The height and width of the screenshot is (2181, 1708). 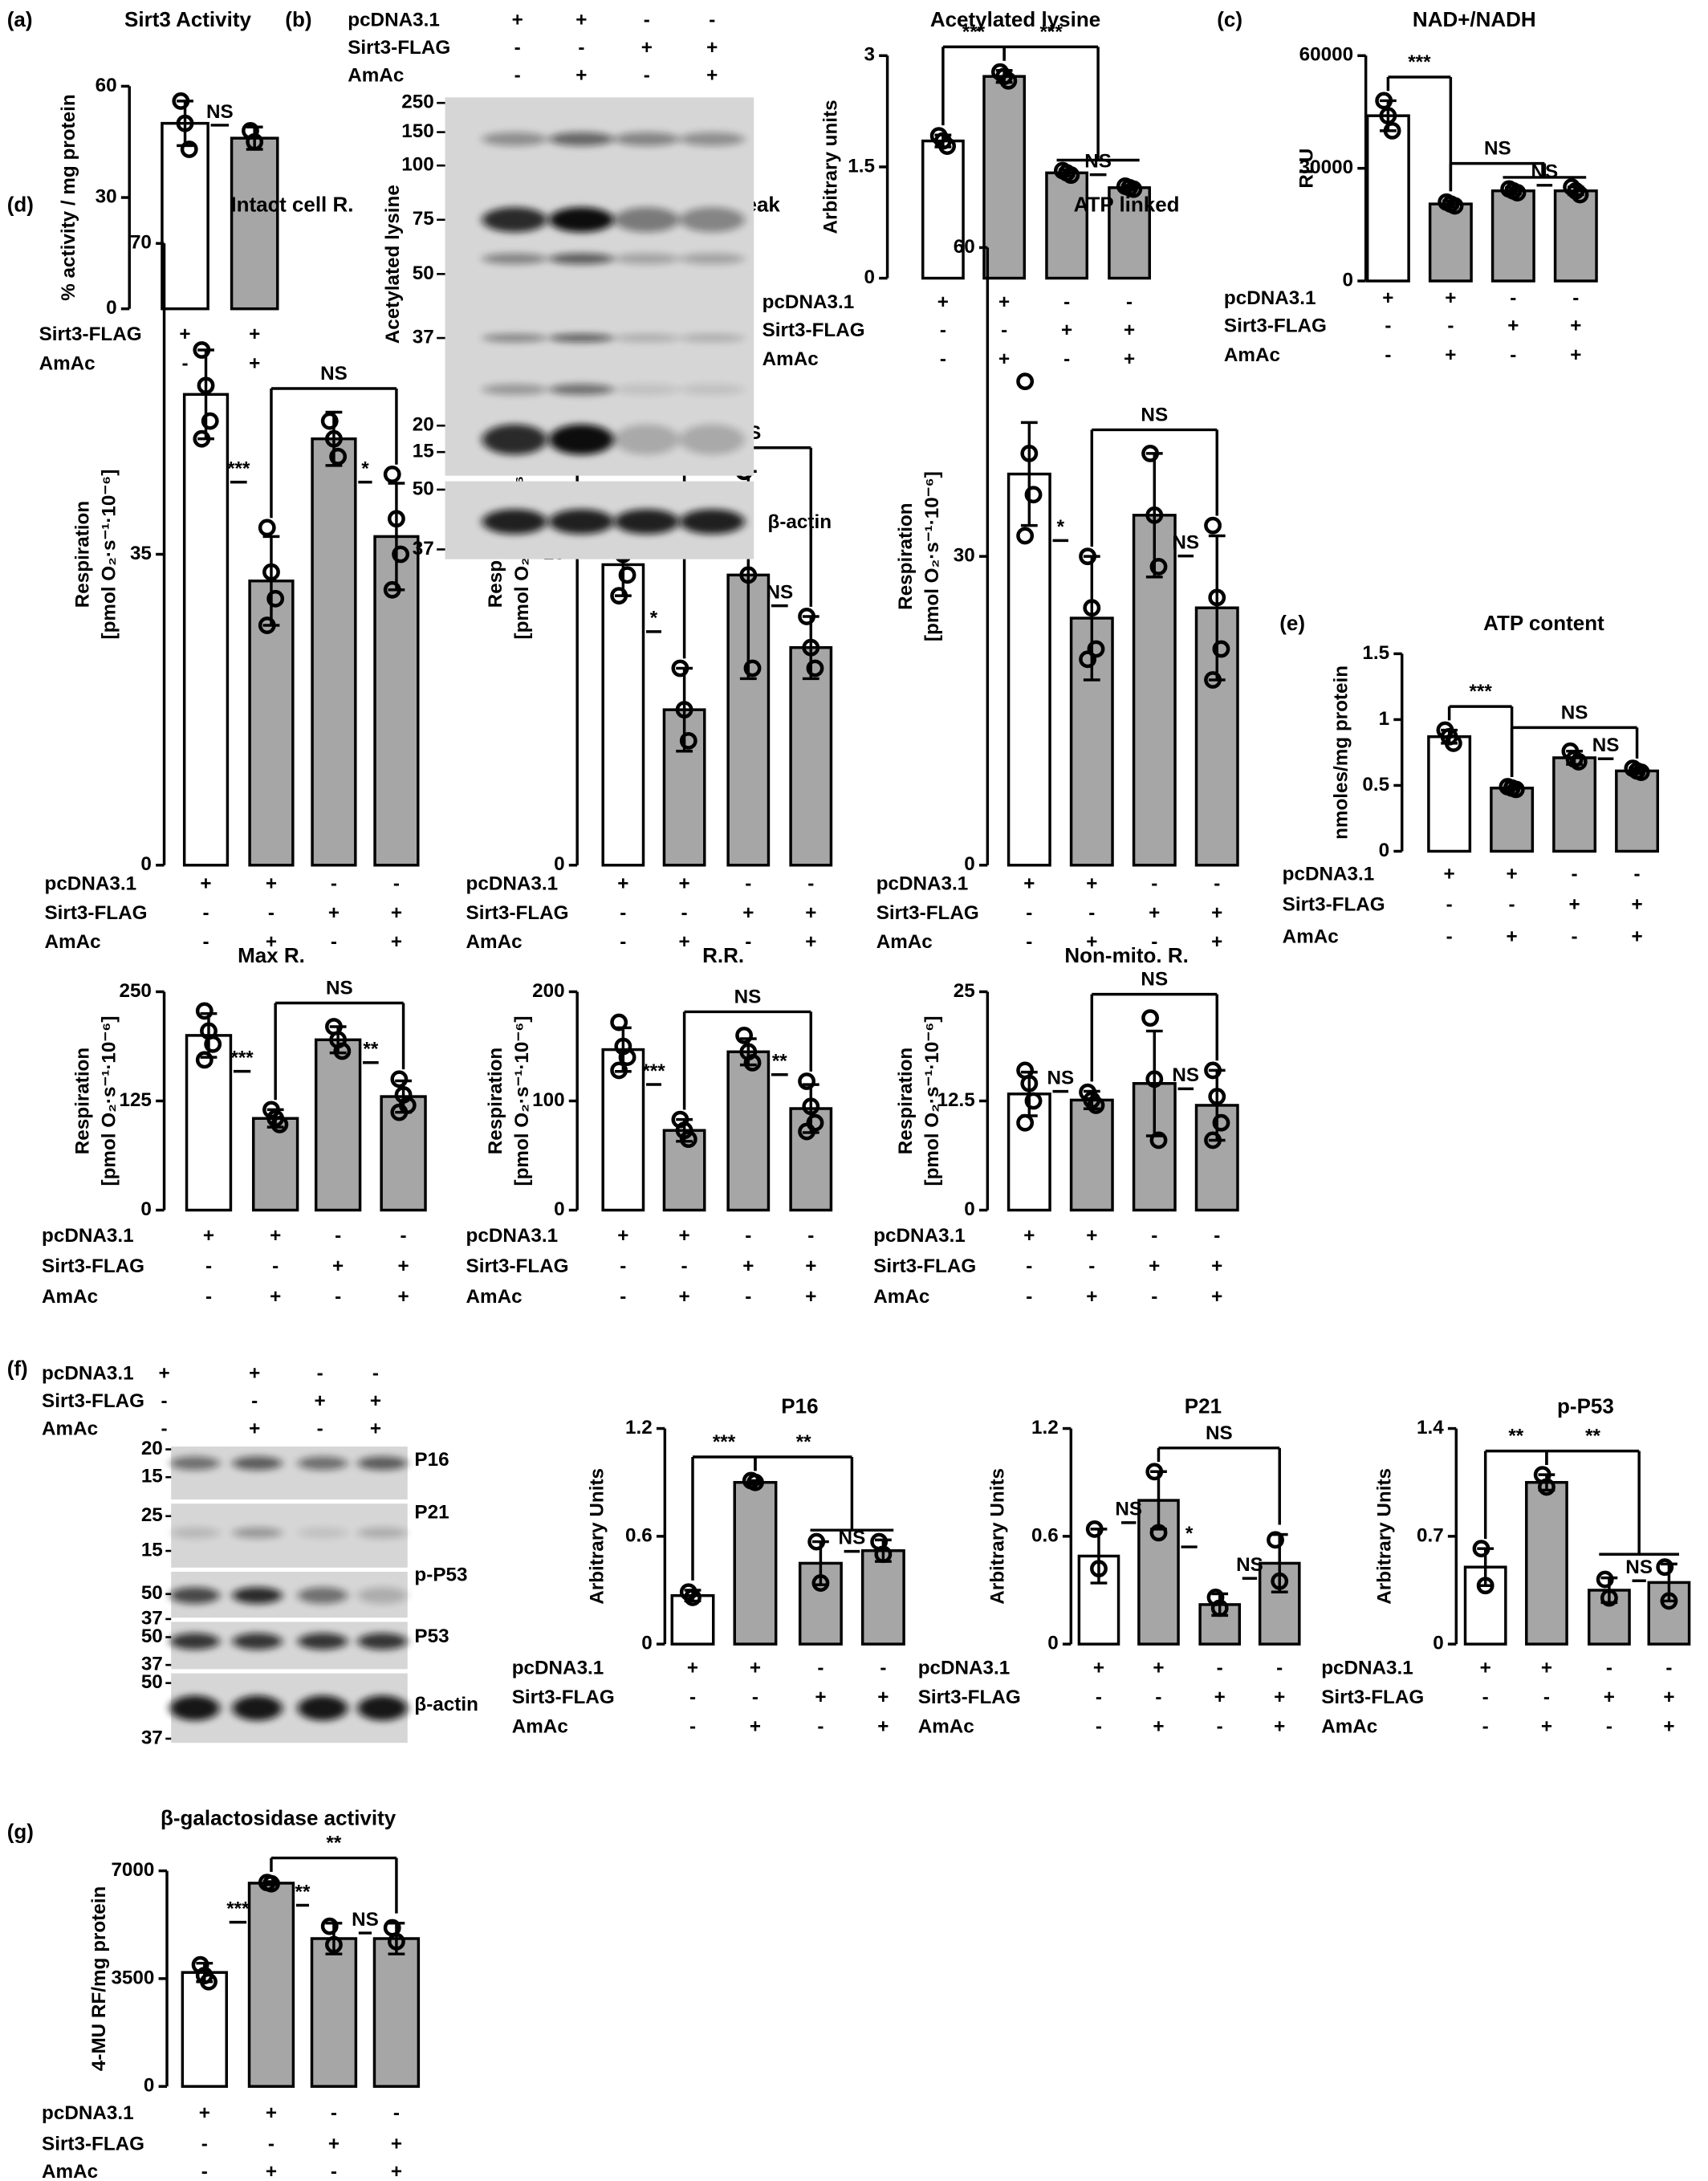 I want to click on chart-title: Non-mito. R., so click(x=1126, y=955).